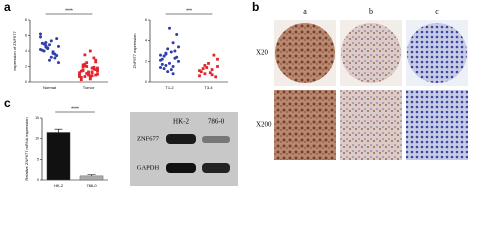 The image size is (500, 240). What do you see at coordinates (38, 159) in the screenshot?
I see `y-tick-label: 5` at bounding box center [38, 159].